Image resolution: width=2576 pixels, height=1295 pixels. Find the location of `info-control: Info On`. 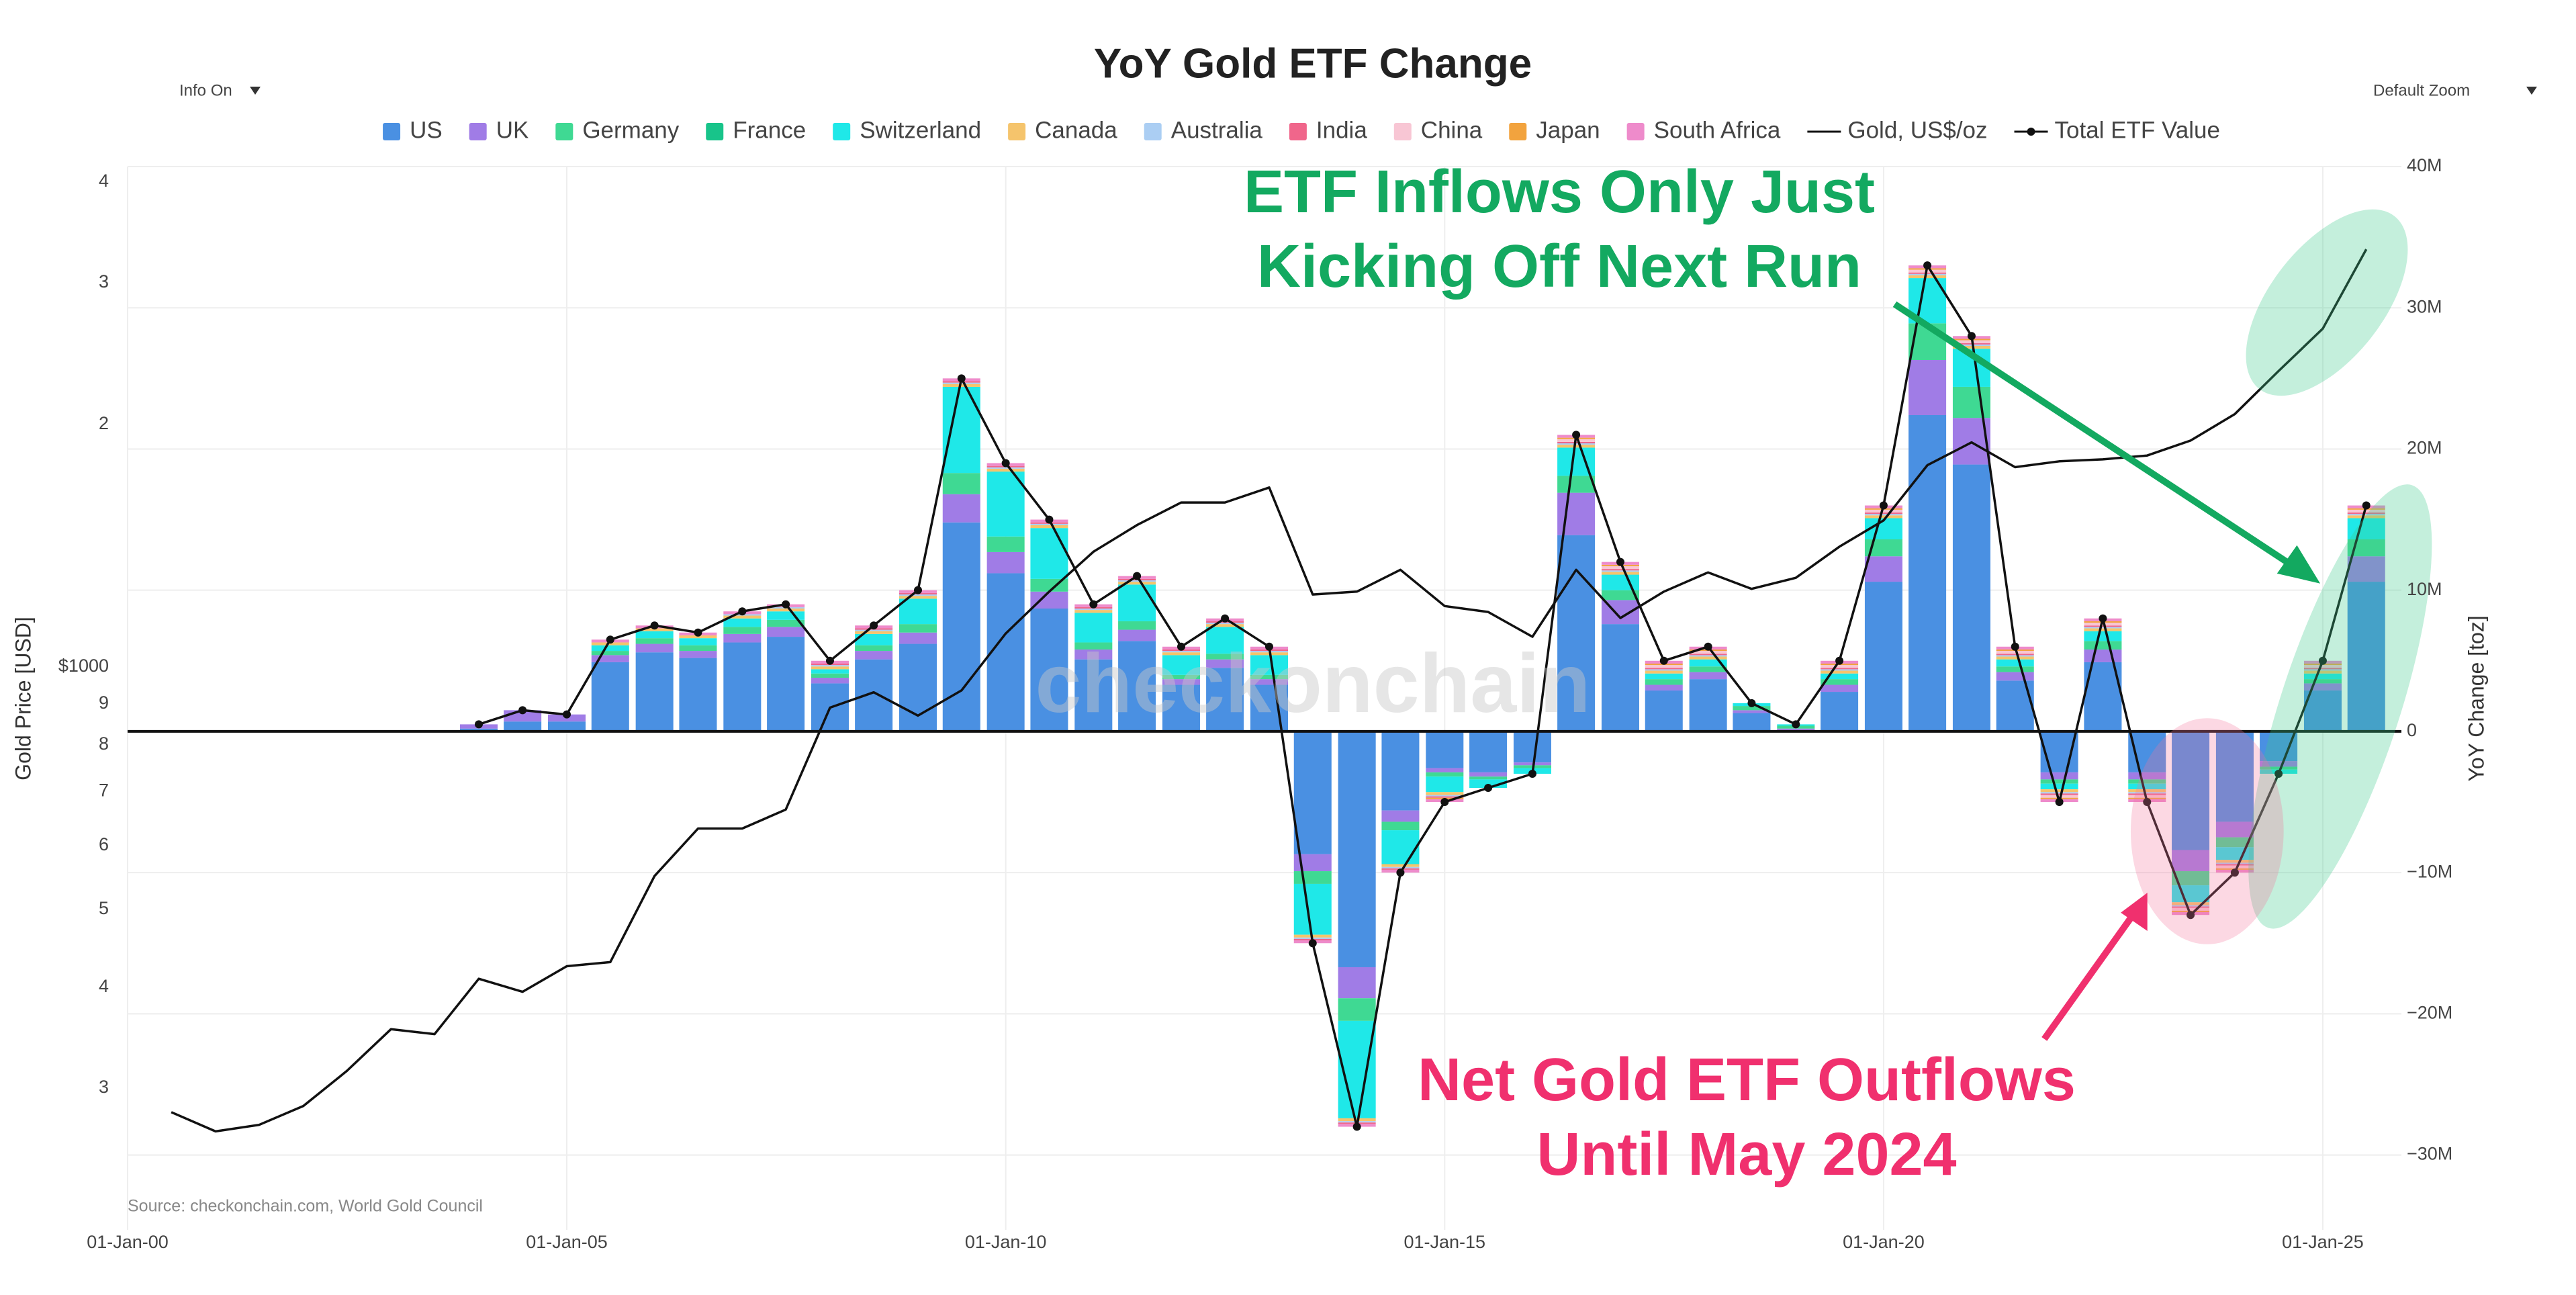

info-control: Info On is located at coordinates (220, 90).